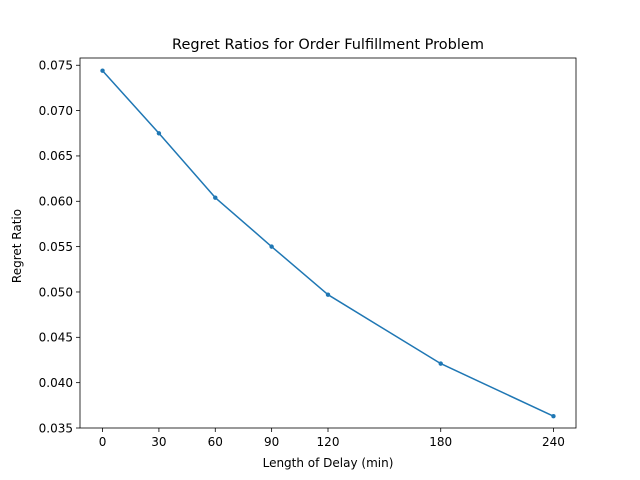 This screenshot has width=640, height=480. Describe the element at coordinates (56, 202) in the screenshot. I see `y-tick-label: 0.060` at that location.